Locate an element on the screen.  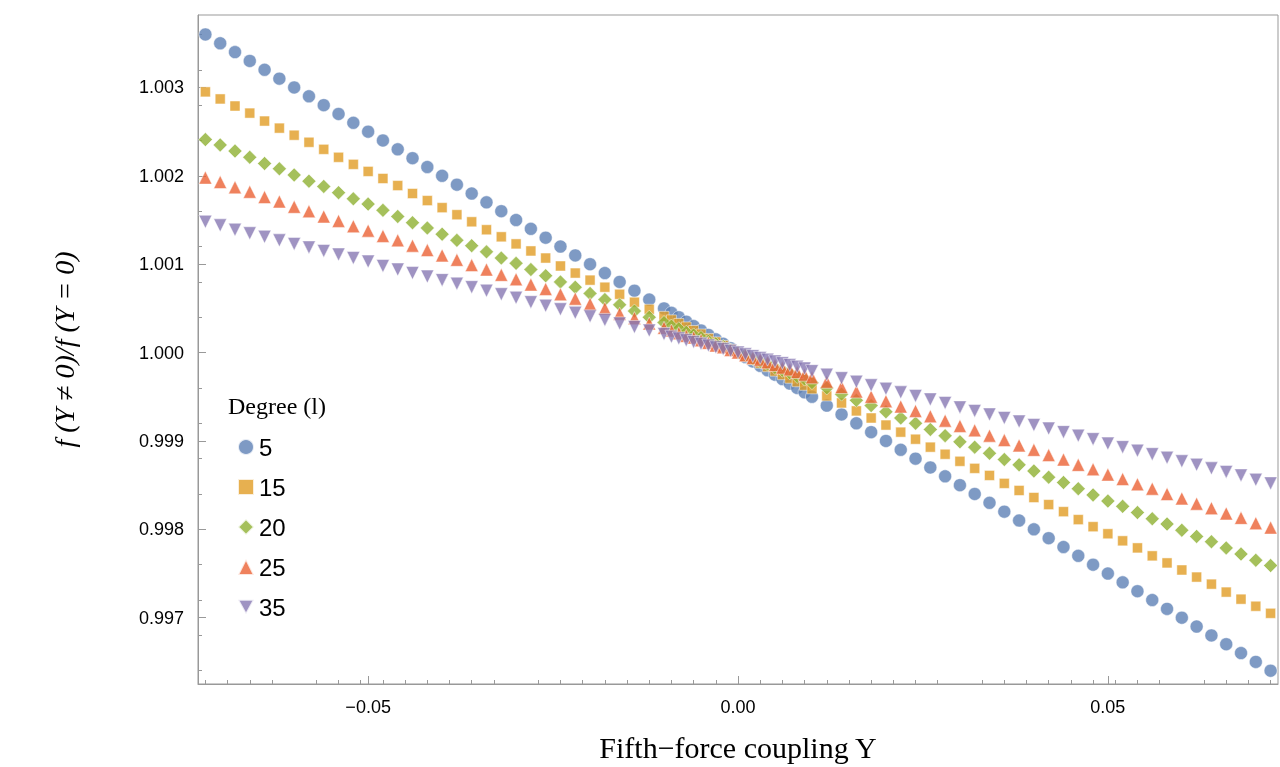
legend-title: Degree (l) is located at coordinates (277, 406).